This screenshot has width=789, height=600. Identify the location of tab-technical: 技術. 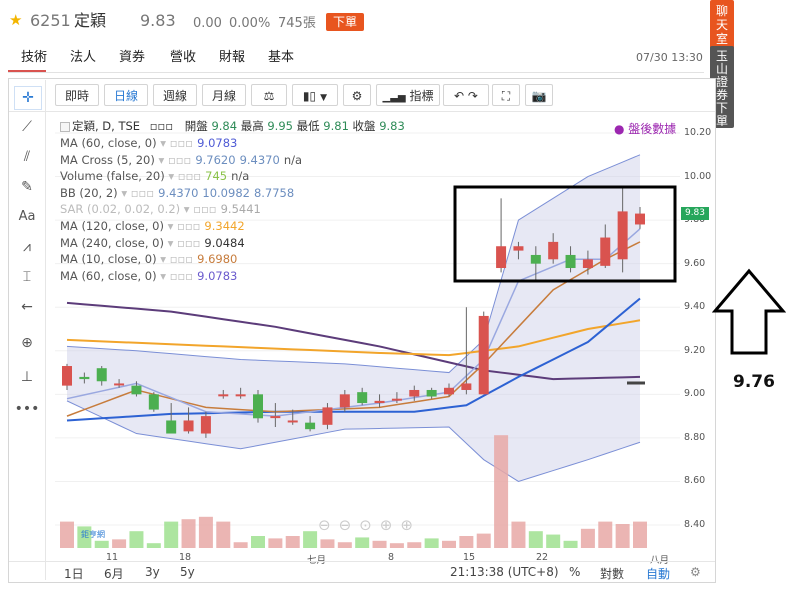
(34, 57).